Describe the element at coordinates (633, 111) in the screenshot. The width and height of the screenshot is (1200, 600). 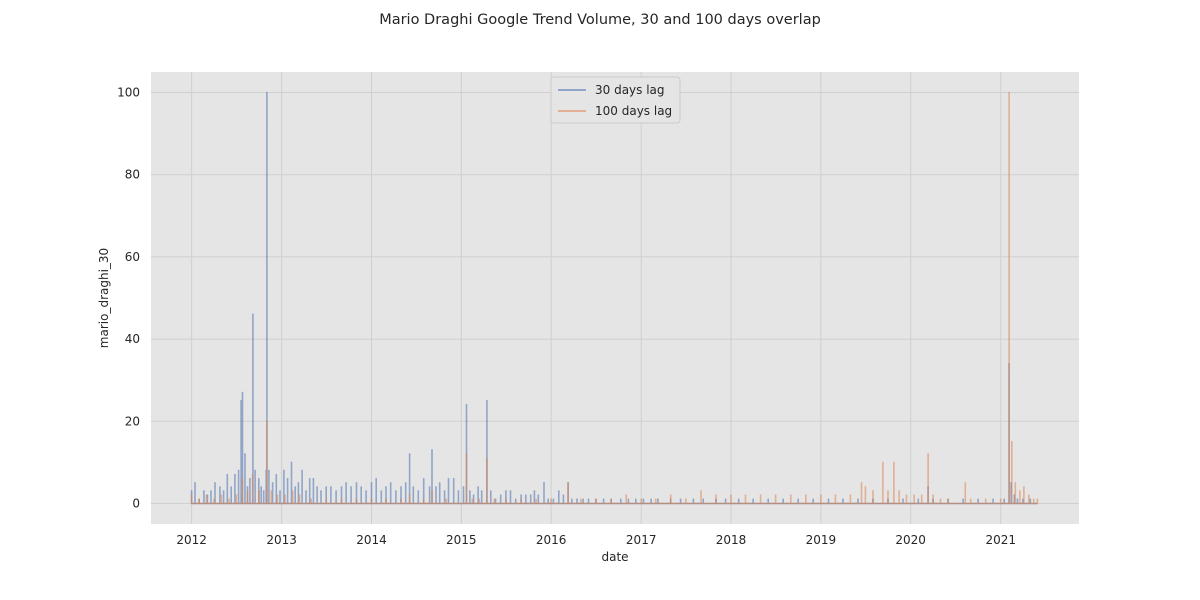
I see `legend-label-100-days: 100 days lag` at that location.